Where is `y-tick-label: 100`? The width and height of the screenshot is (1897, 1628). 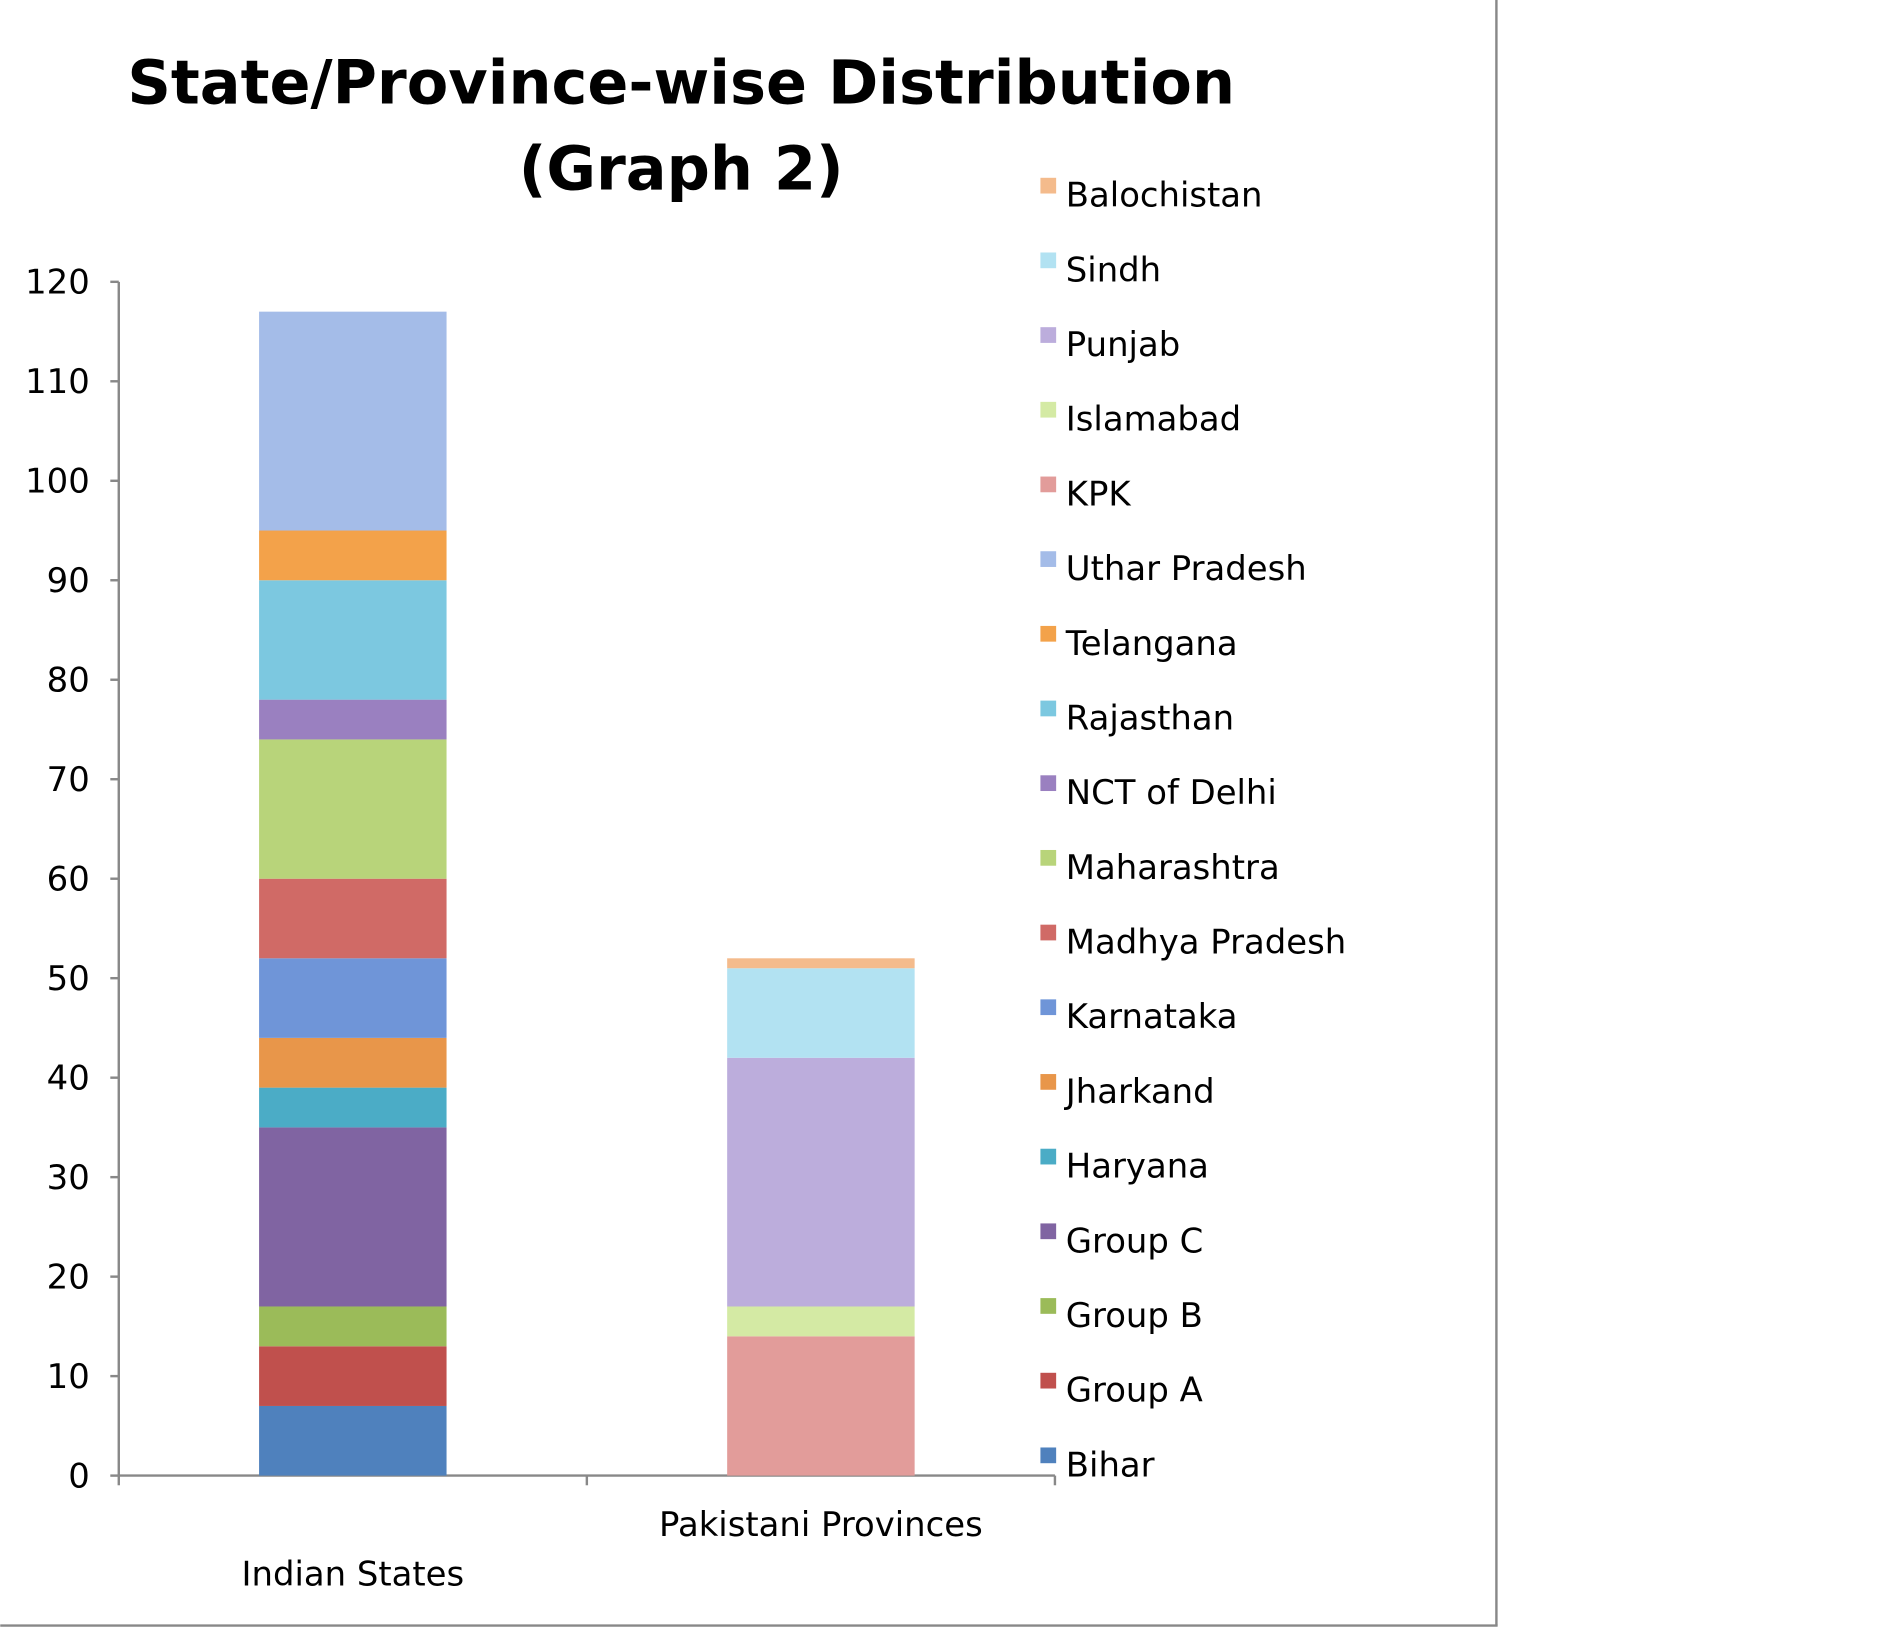
y-tick-label: 100 is located at coordinates (57, 481).